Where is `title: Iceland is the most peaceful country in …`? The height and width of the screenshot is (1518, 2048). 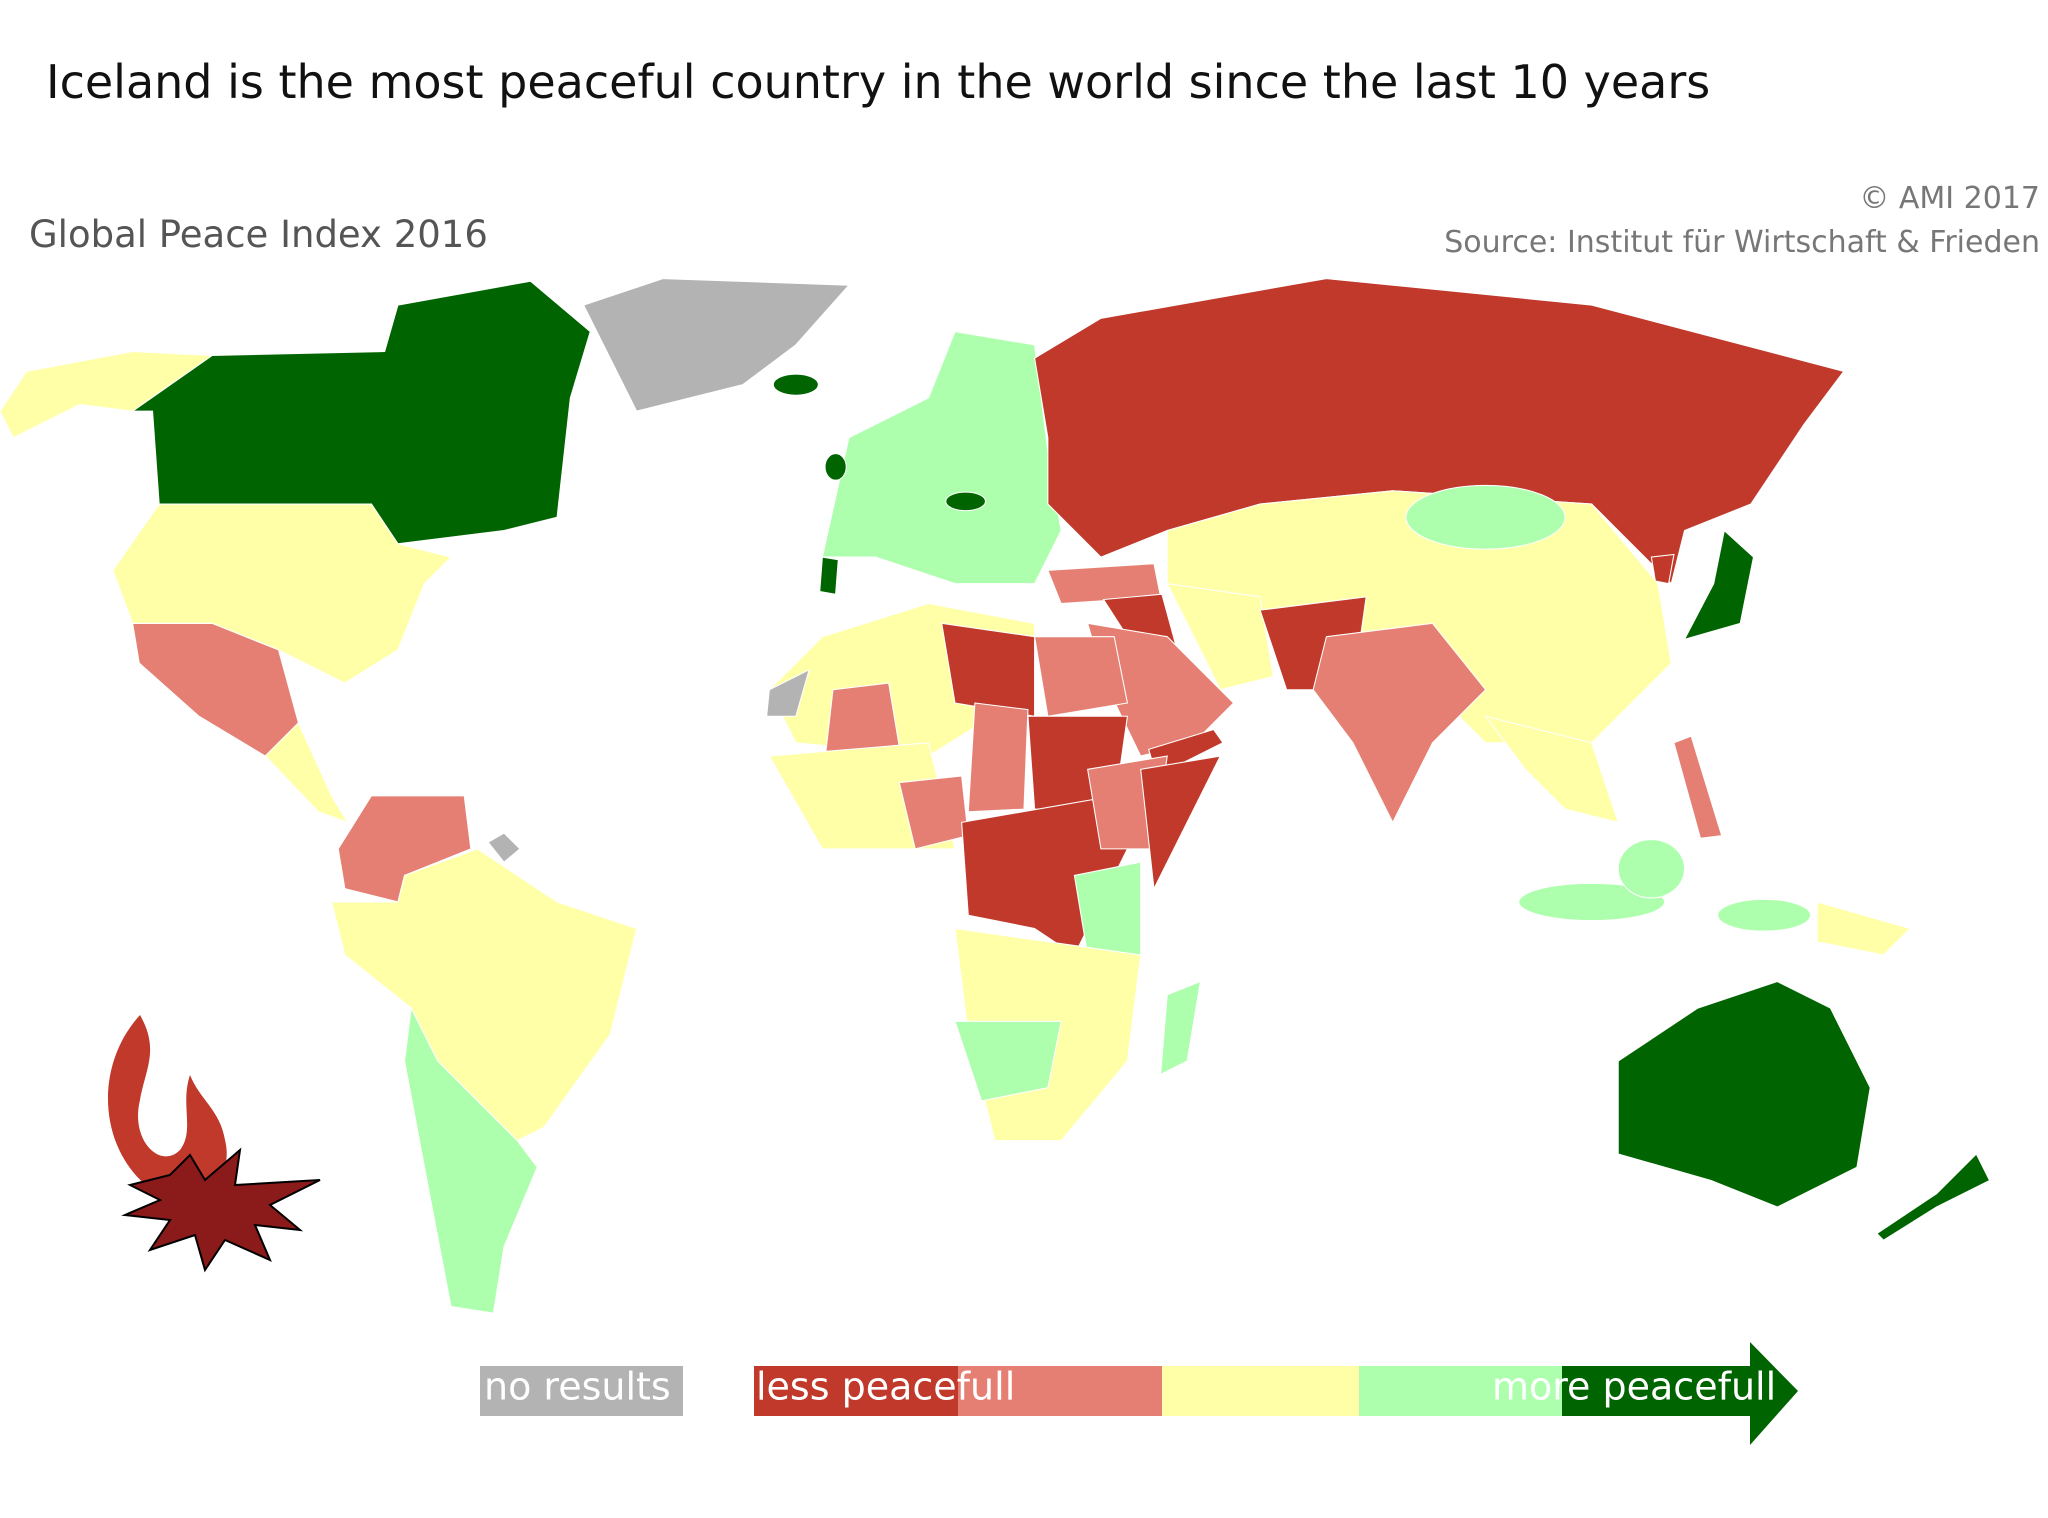
title: Iceland is the most peaceful country in … is located at coordinates (878, 82).